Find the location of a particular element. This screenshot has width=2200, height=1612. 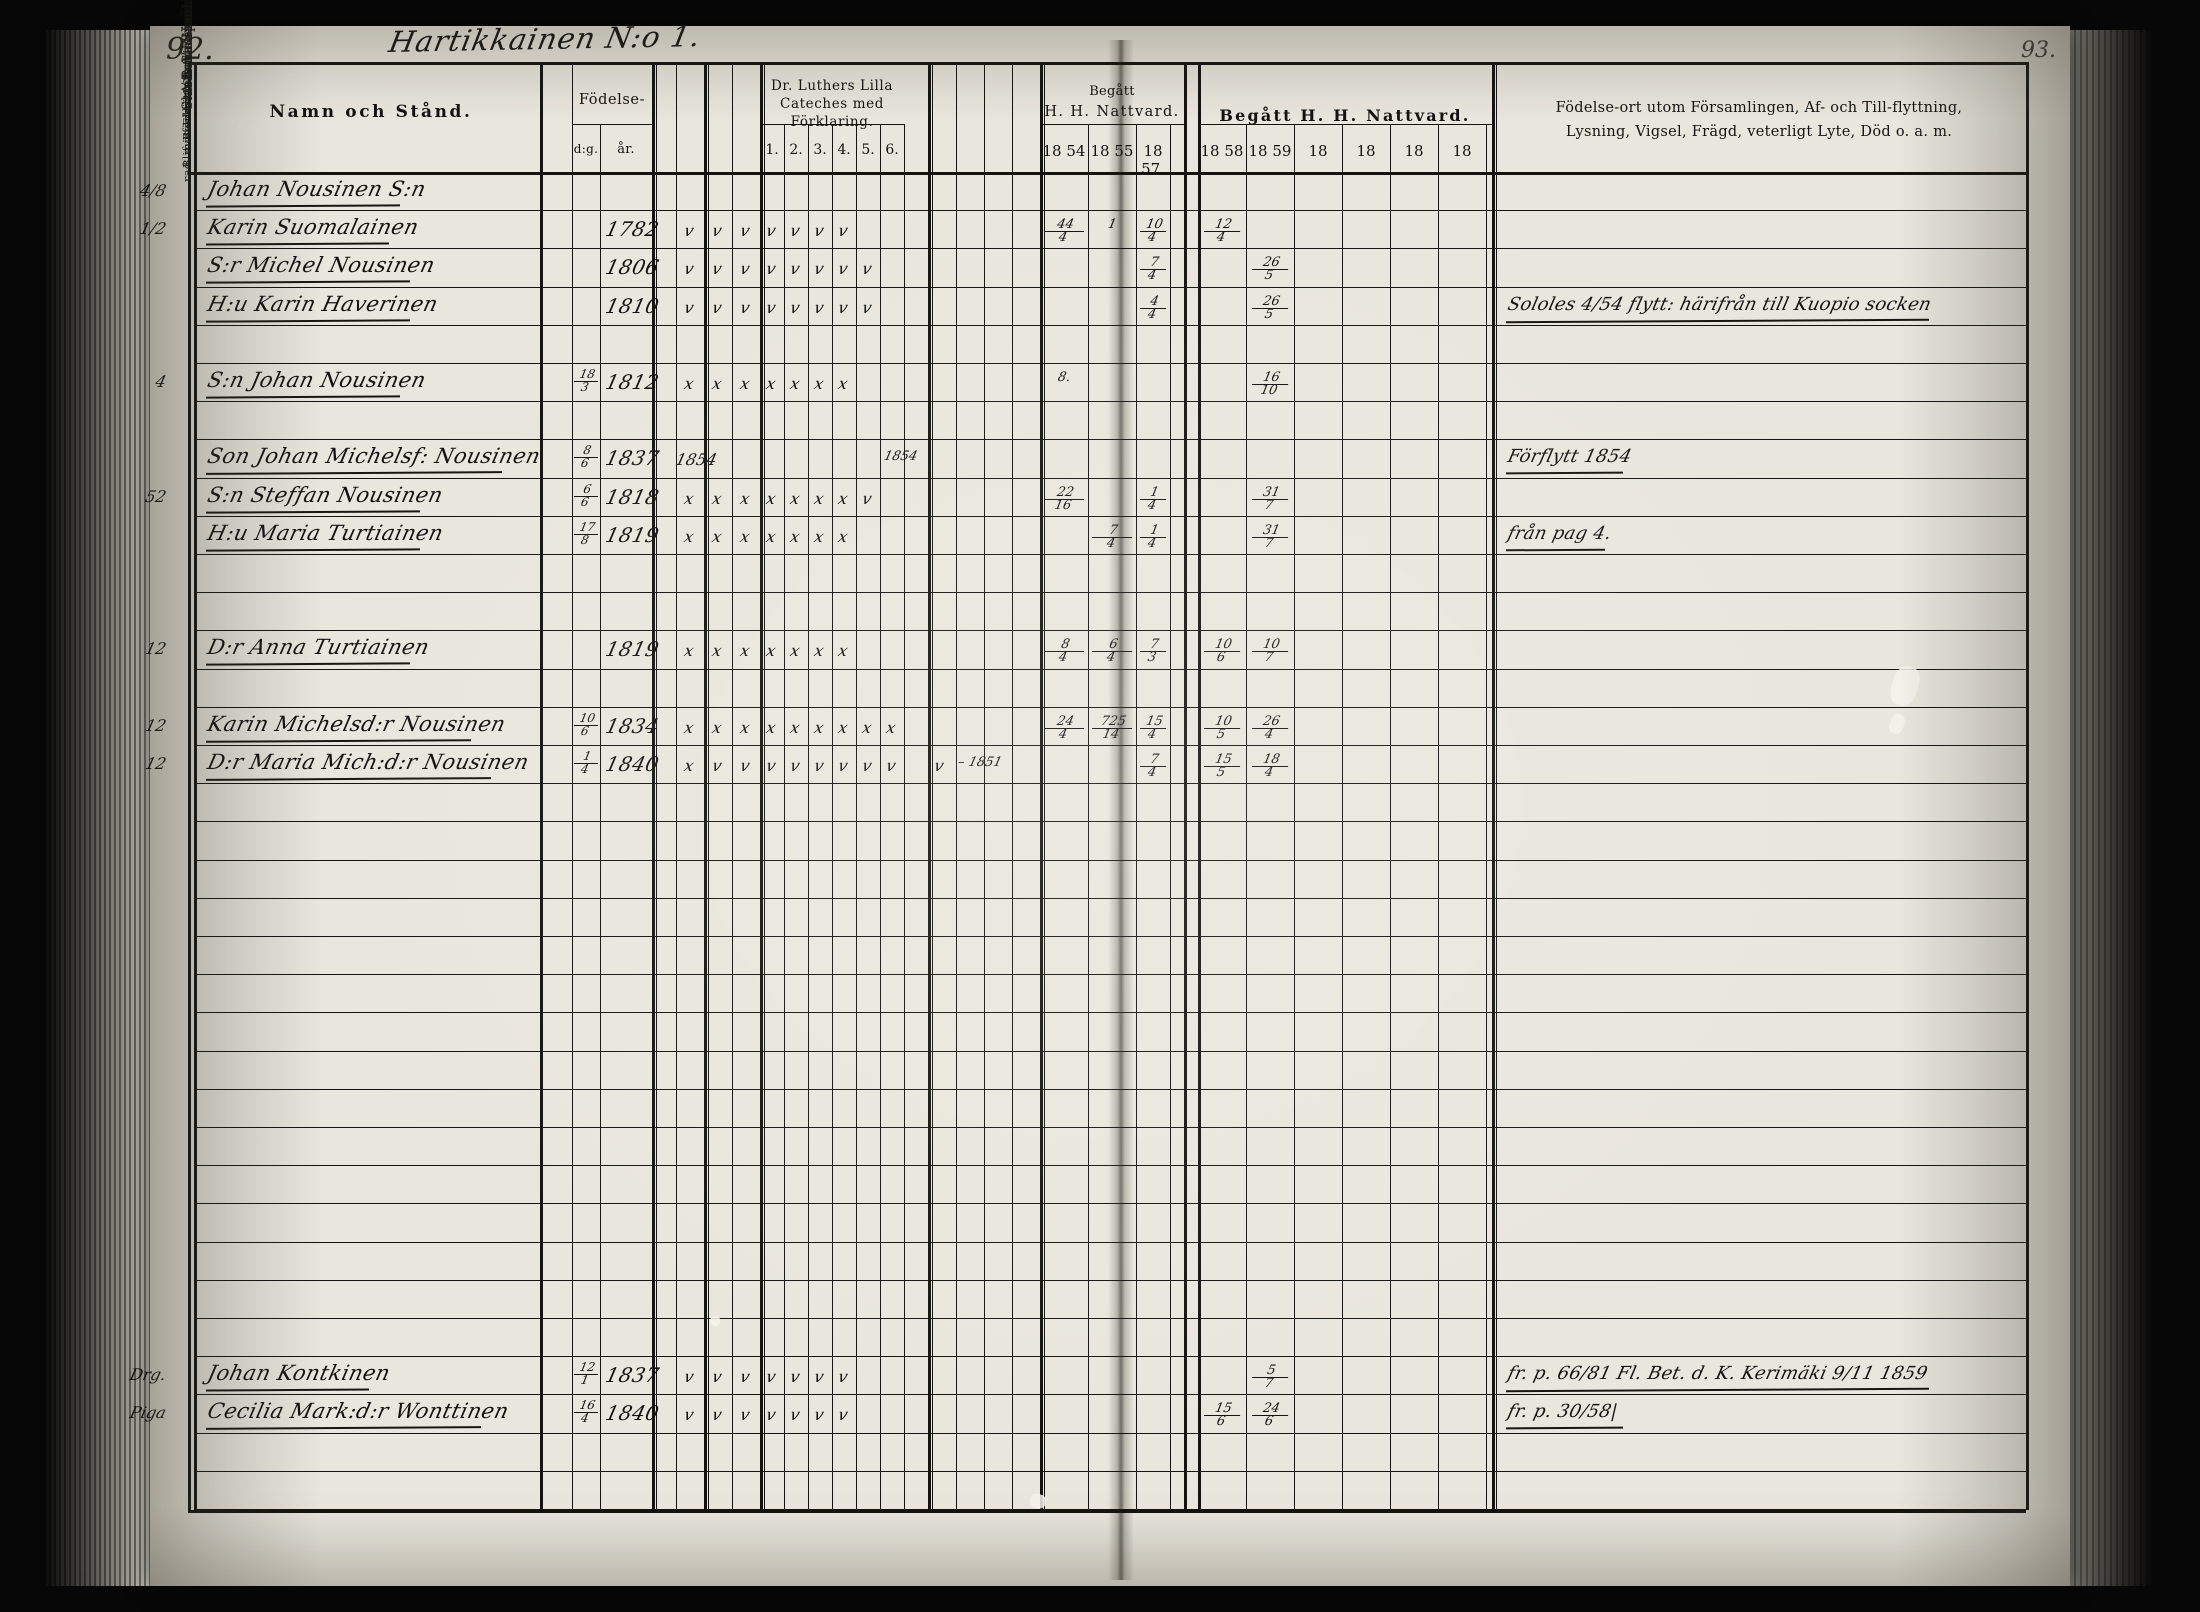

header-communion-left-line1: Begått is located at coordinates (1112, 91).